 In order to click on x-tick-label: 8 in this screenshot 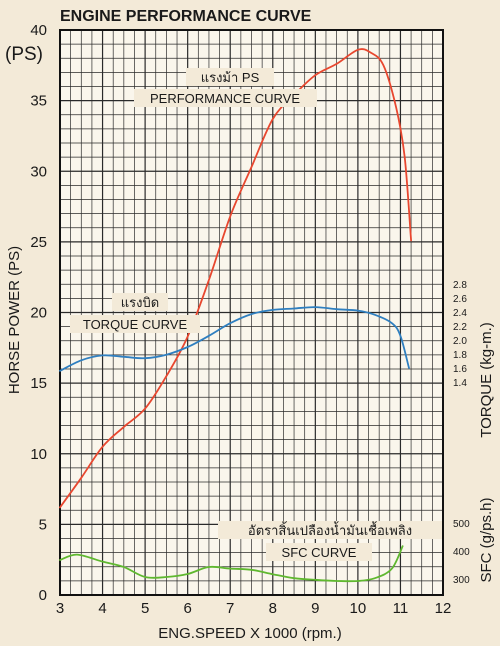, I will do `click(273, 608)`.